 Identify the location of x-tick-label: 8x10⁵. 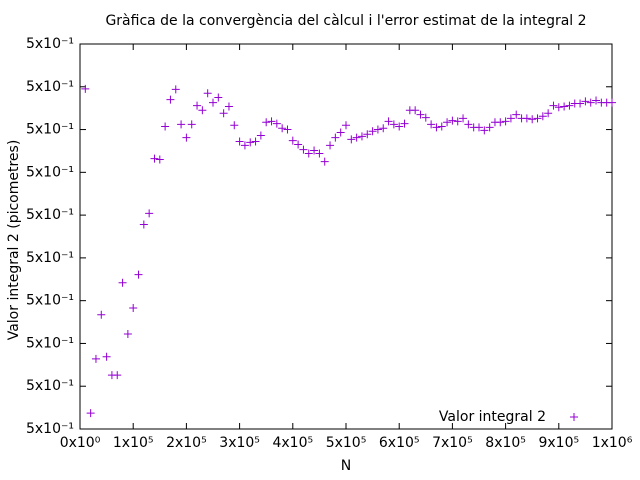
(505, 443).